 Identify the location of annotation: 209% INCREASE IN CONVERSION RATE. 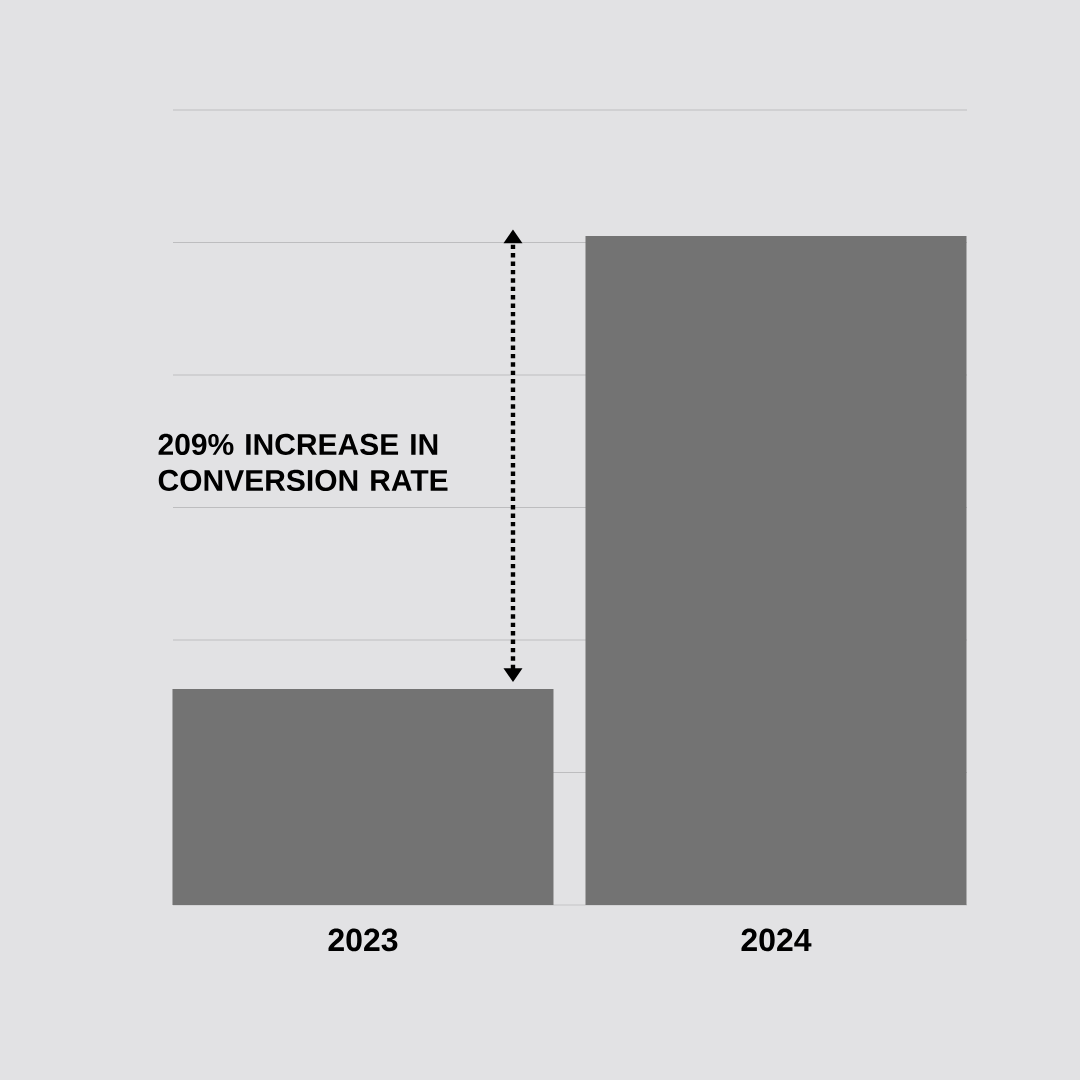
(303, 462).